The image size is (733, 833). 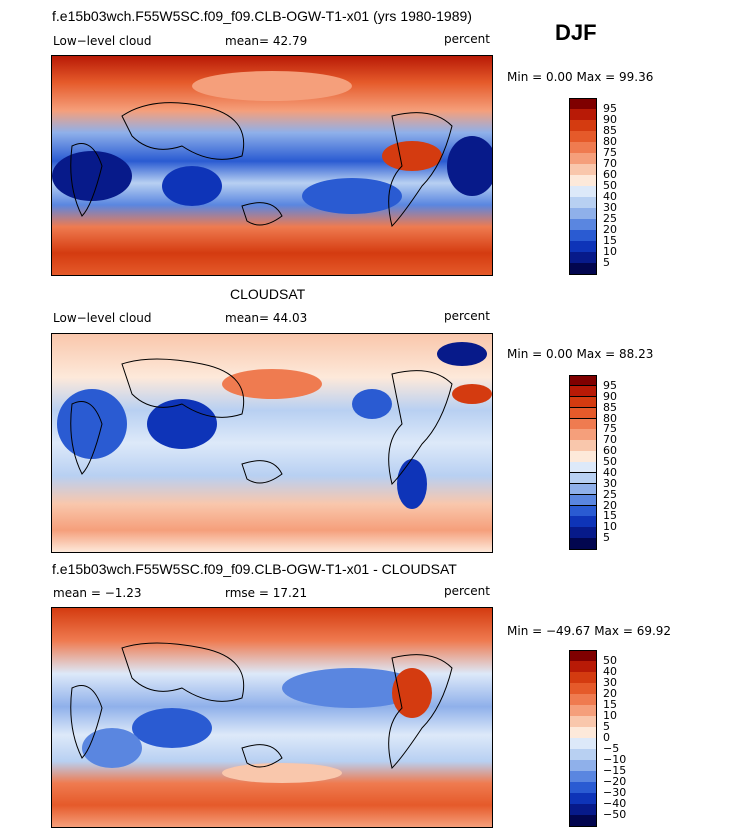 What do you see at coordinates (266, 41) in the screenshot?
I see `panel-1-mean: mean= 42.79` at bounding box center [266, 41].